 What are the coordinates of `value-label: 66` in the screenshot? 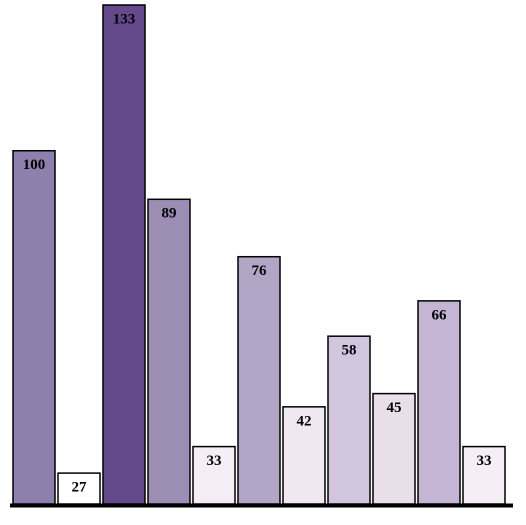 It's located at (440, 315).